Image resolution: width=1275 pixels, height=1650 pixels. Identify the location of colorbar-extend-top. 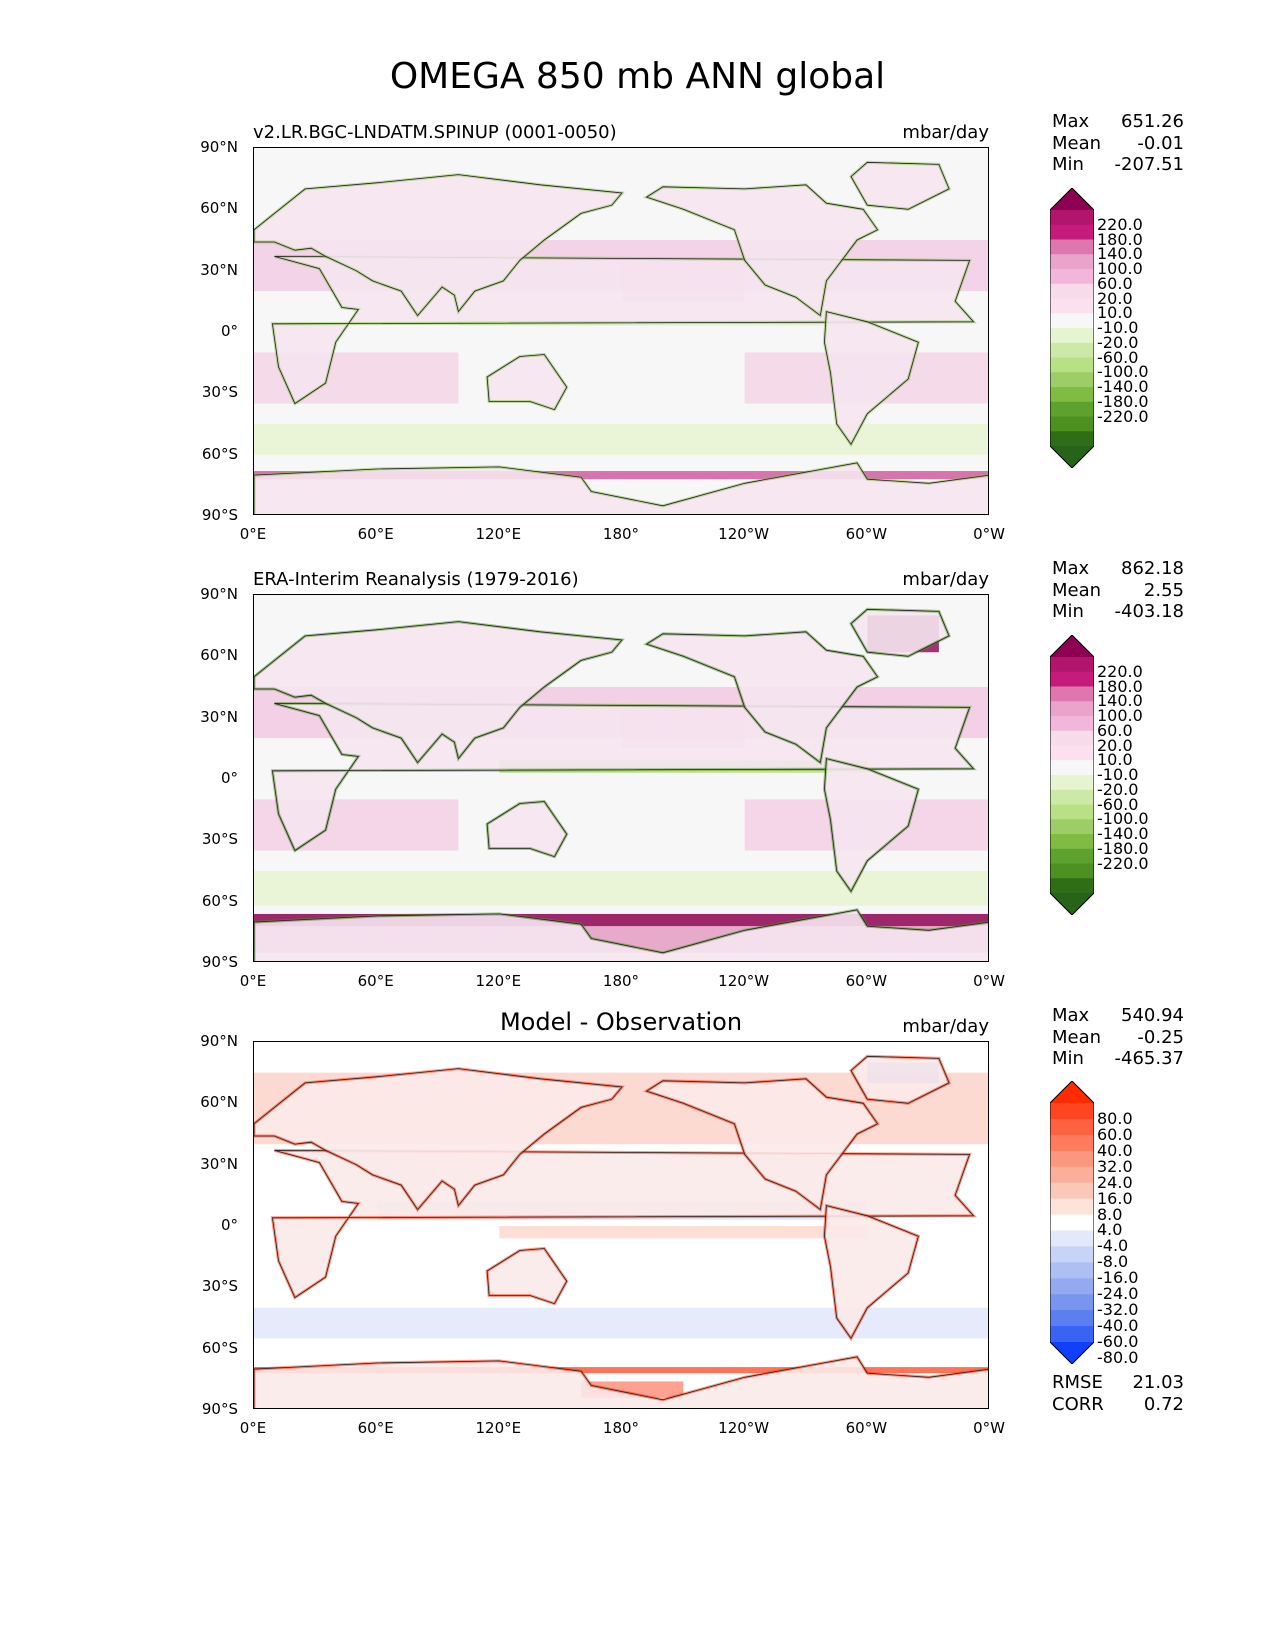
(1072, 1092).